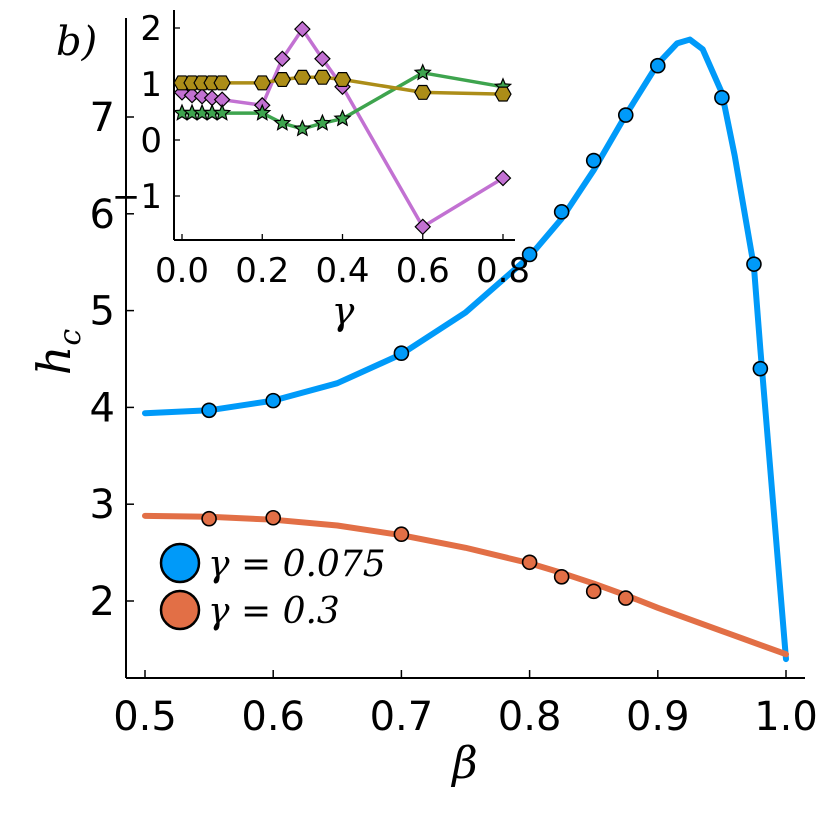 The width and height of the screenshot is (830, 830). What do you see at coordinates (503, 271) in the screenshot?
I see `inset-x-tick-label: 0.8` at bounding box center [503, 271].